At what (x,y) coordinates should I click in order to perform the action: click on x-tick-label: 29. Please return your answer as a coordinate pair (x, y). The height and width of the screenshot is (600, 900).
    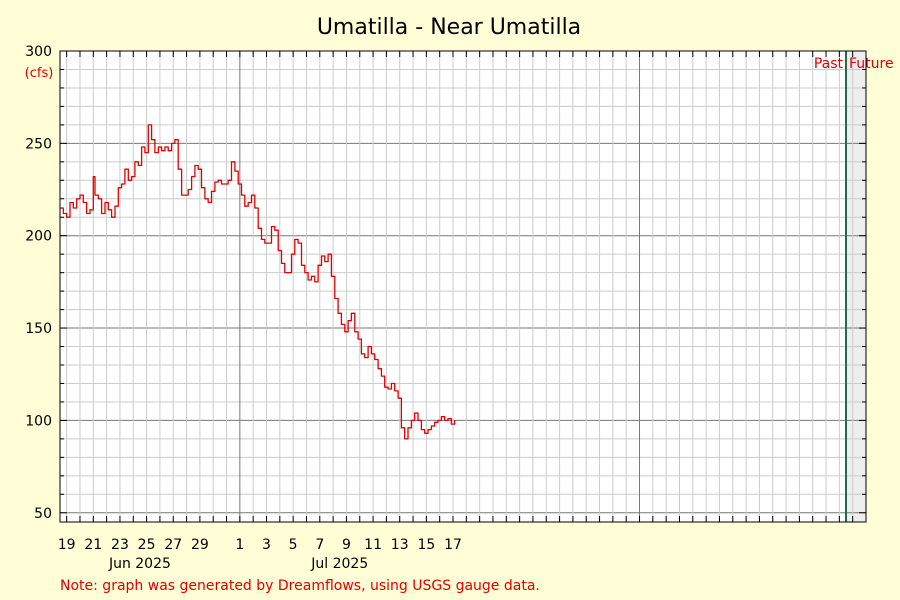
    Looking at the image, I should click on (200, 545).